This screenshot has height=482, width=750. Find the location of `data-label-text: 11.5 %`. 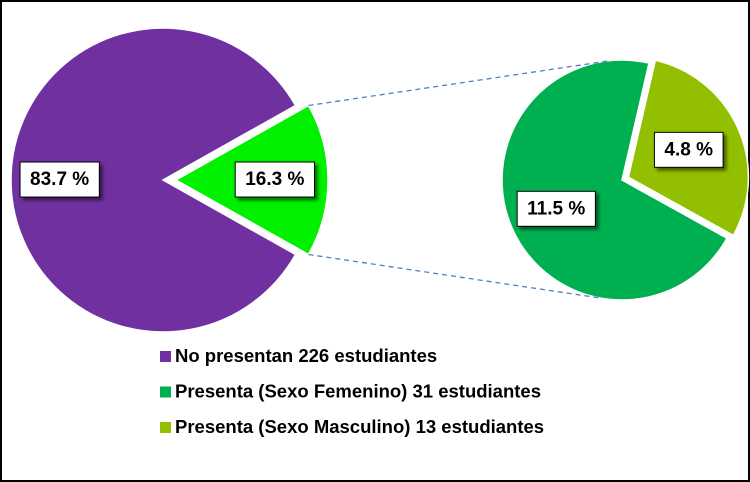

data-label-text: 11.5 % is located at coordinates (556, 208).